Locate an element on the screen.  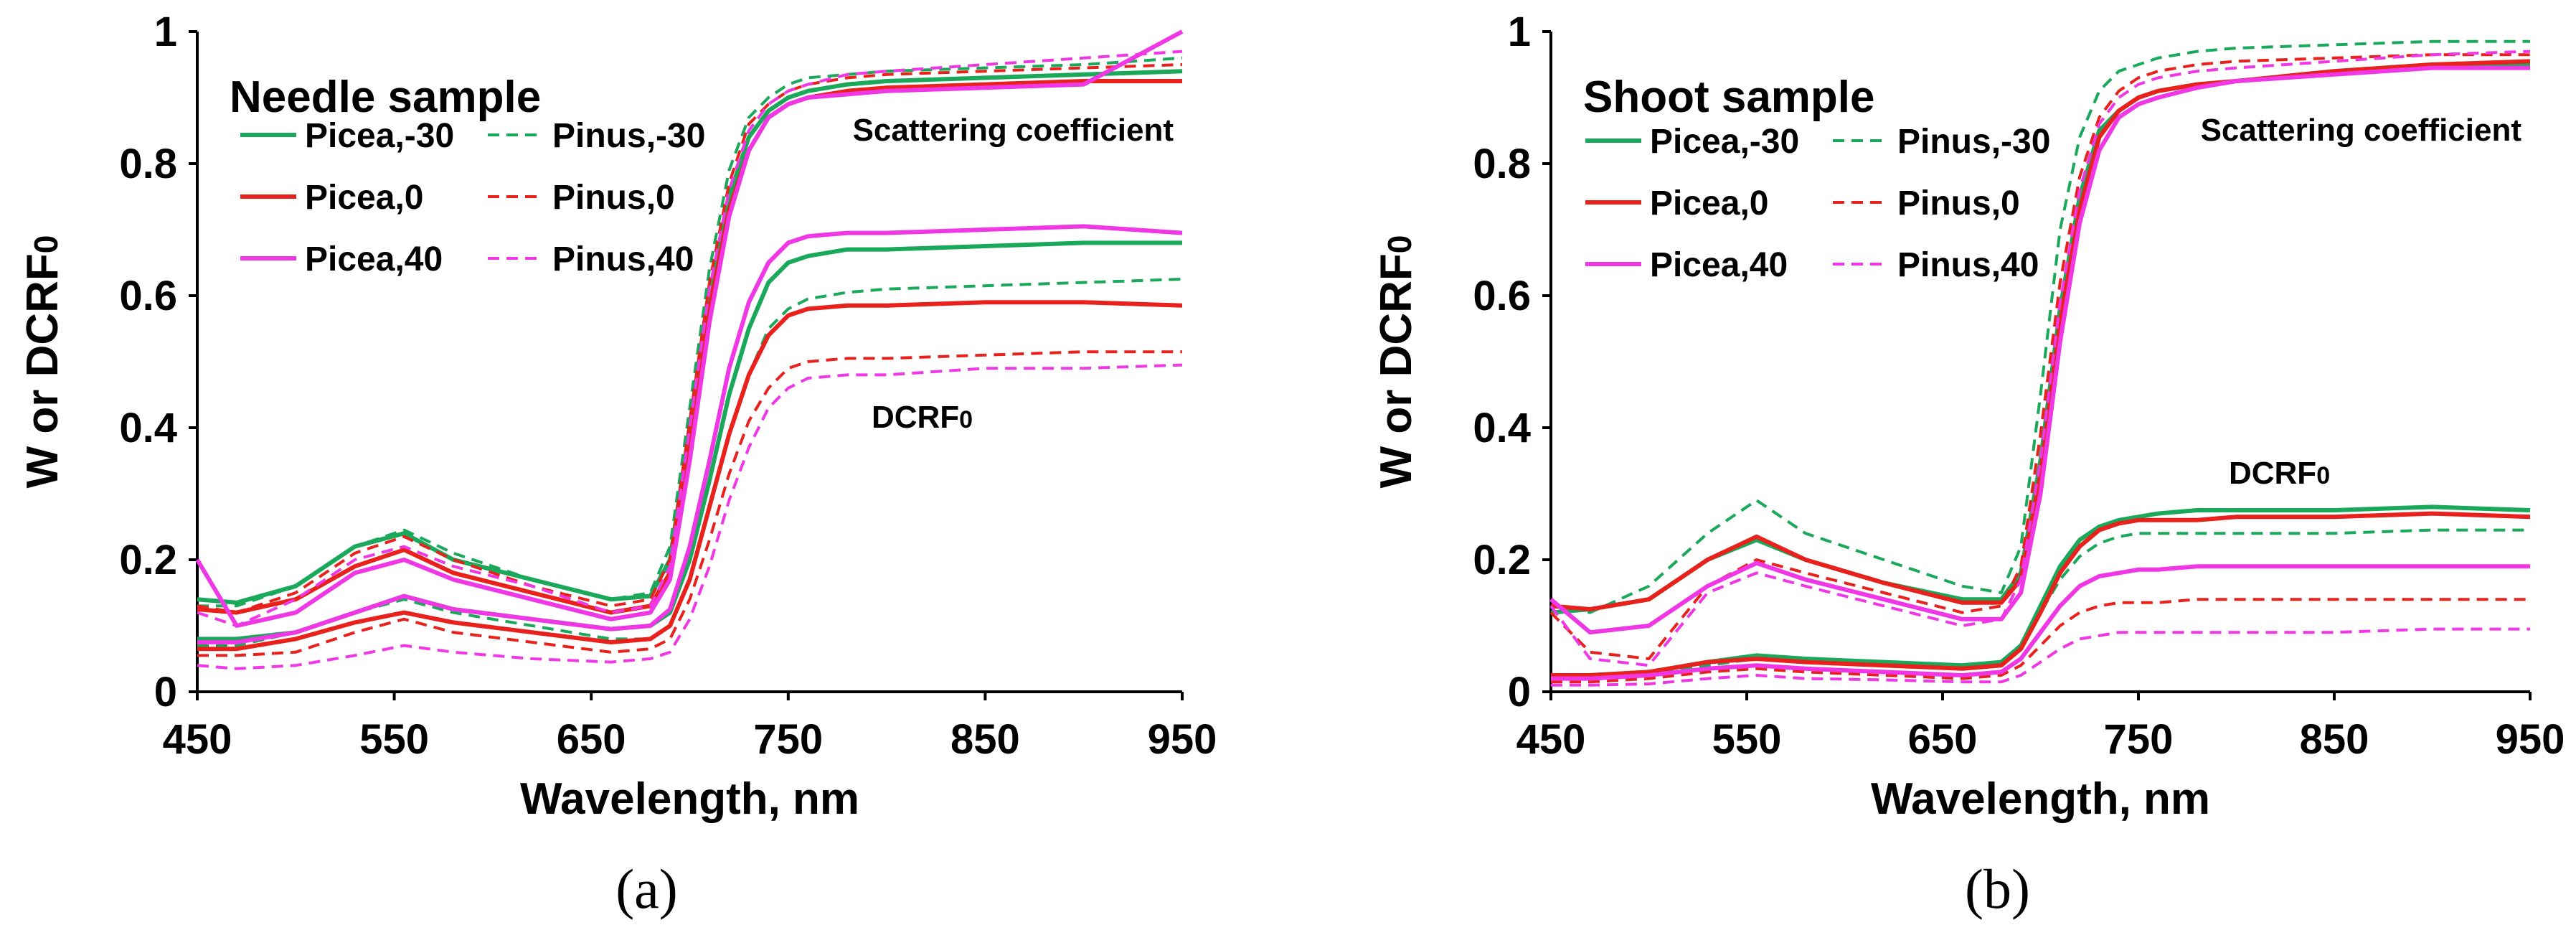
inset-title: Shoot sample is located at coordinates (1729, 97).